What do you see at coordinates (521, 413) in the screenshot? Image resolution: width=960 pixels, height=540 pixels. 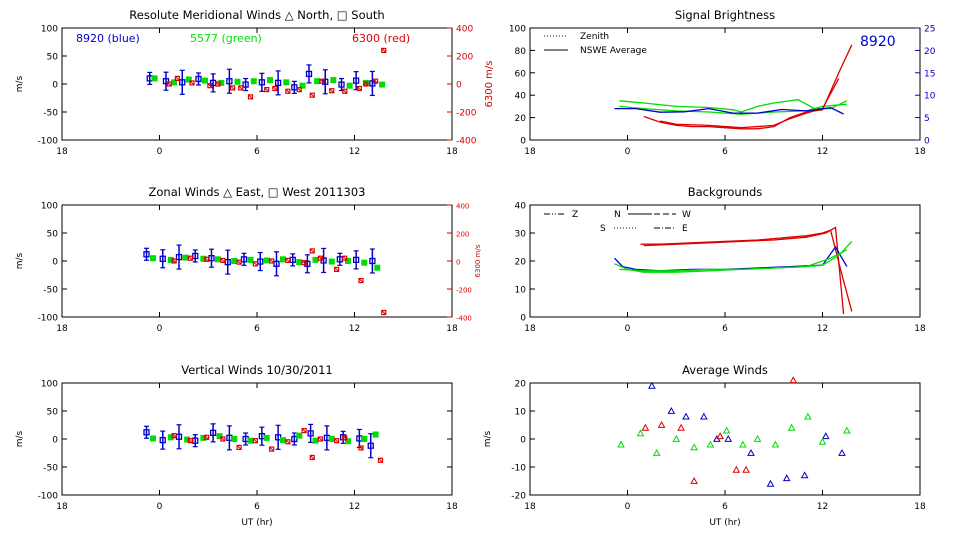 I see `y-tick-label: 10` at bounding box center [521, 413].